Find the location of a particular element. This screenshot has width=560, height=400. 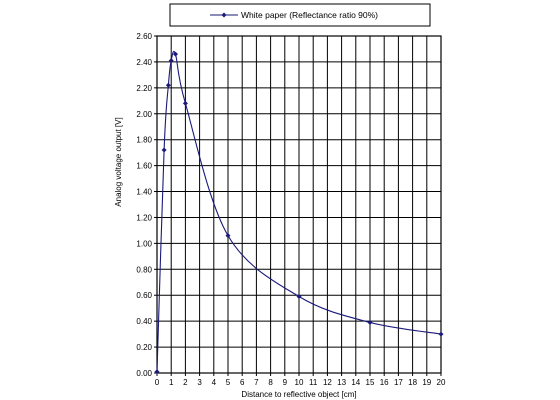

x-tick-label: 18 is located at coordinates (412, 382).